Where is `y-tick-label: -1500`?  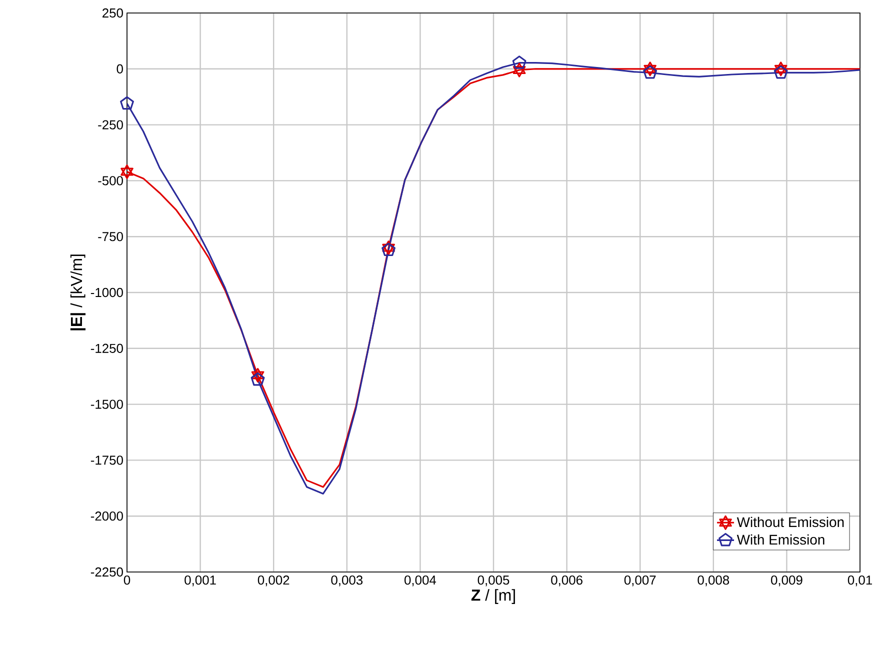
y-tick-label: -1500 is located at coordinates (106, 404).